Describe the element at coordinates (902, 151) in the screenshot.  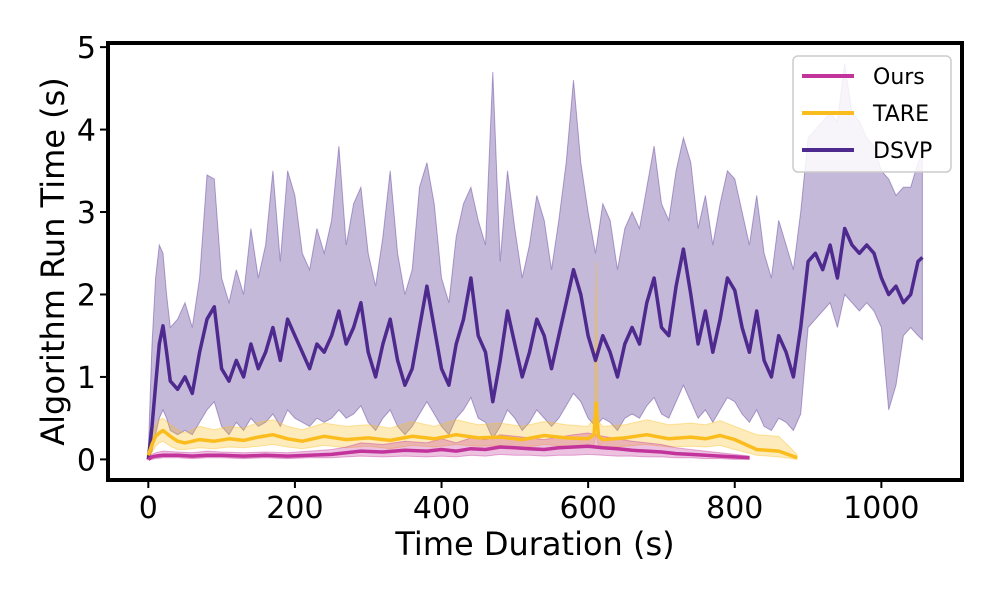
I see `legend-label-dsvp: DSVP` at that location.